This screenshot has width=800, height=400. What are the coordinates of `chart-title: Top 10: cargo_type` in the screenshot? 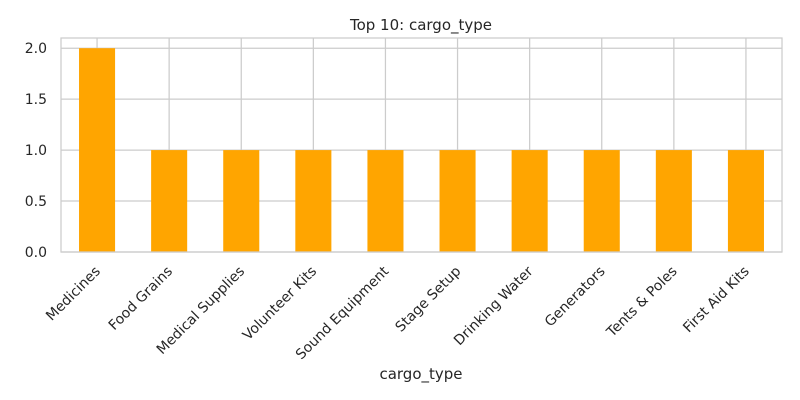 It's located at (420, 25).